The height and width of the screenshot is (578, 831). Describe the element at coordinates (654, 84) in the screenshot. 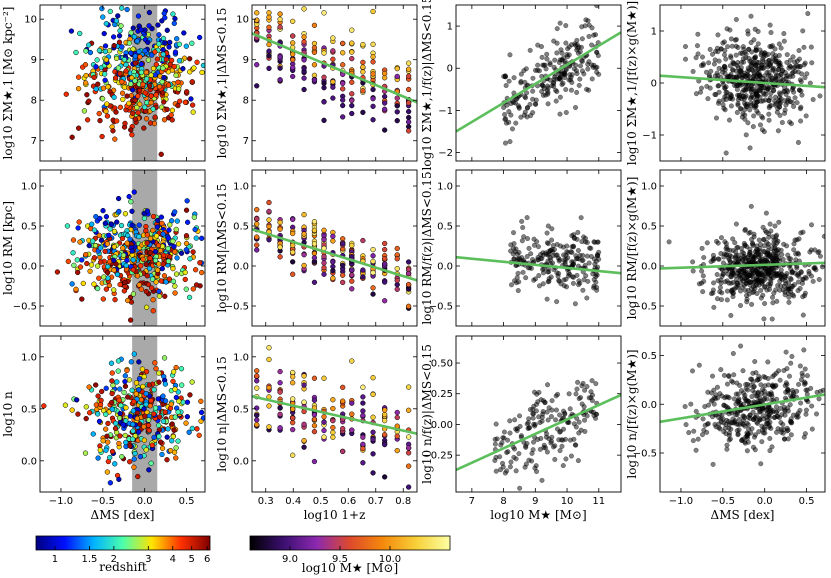

I see `y-tick-label: 0` at that location.